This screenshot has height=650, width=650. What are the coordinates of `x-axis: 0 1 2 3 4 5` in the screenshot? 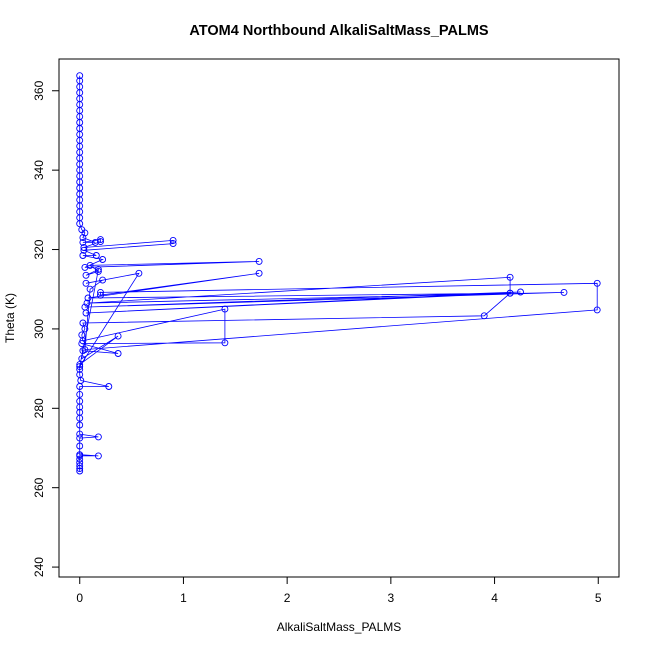 It's located at (339, 590).